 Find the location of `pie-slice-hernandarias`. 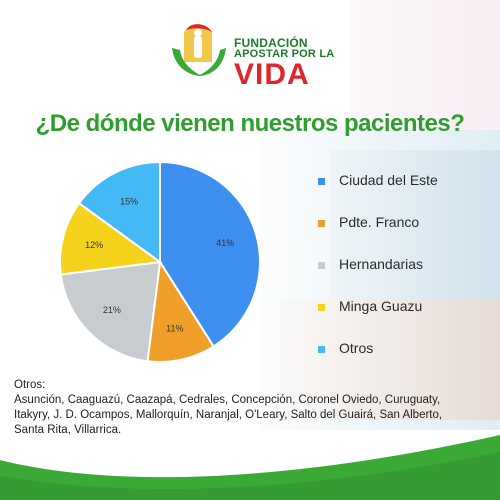

pie-slice-hernandarias is located at coordinates (110, 311).